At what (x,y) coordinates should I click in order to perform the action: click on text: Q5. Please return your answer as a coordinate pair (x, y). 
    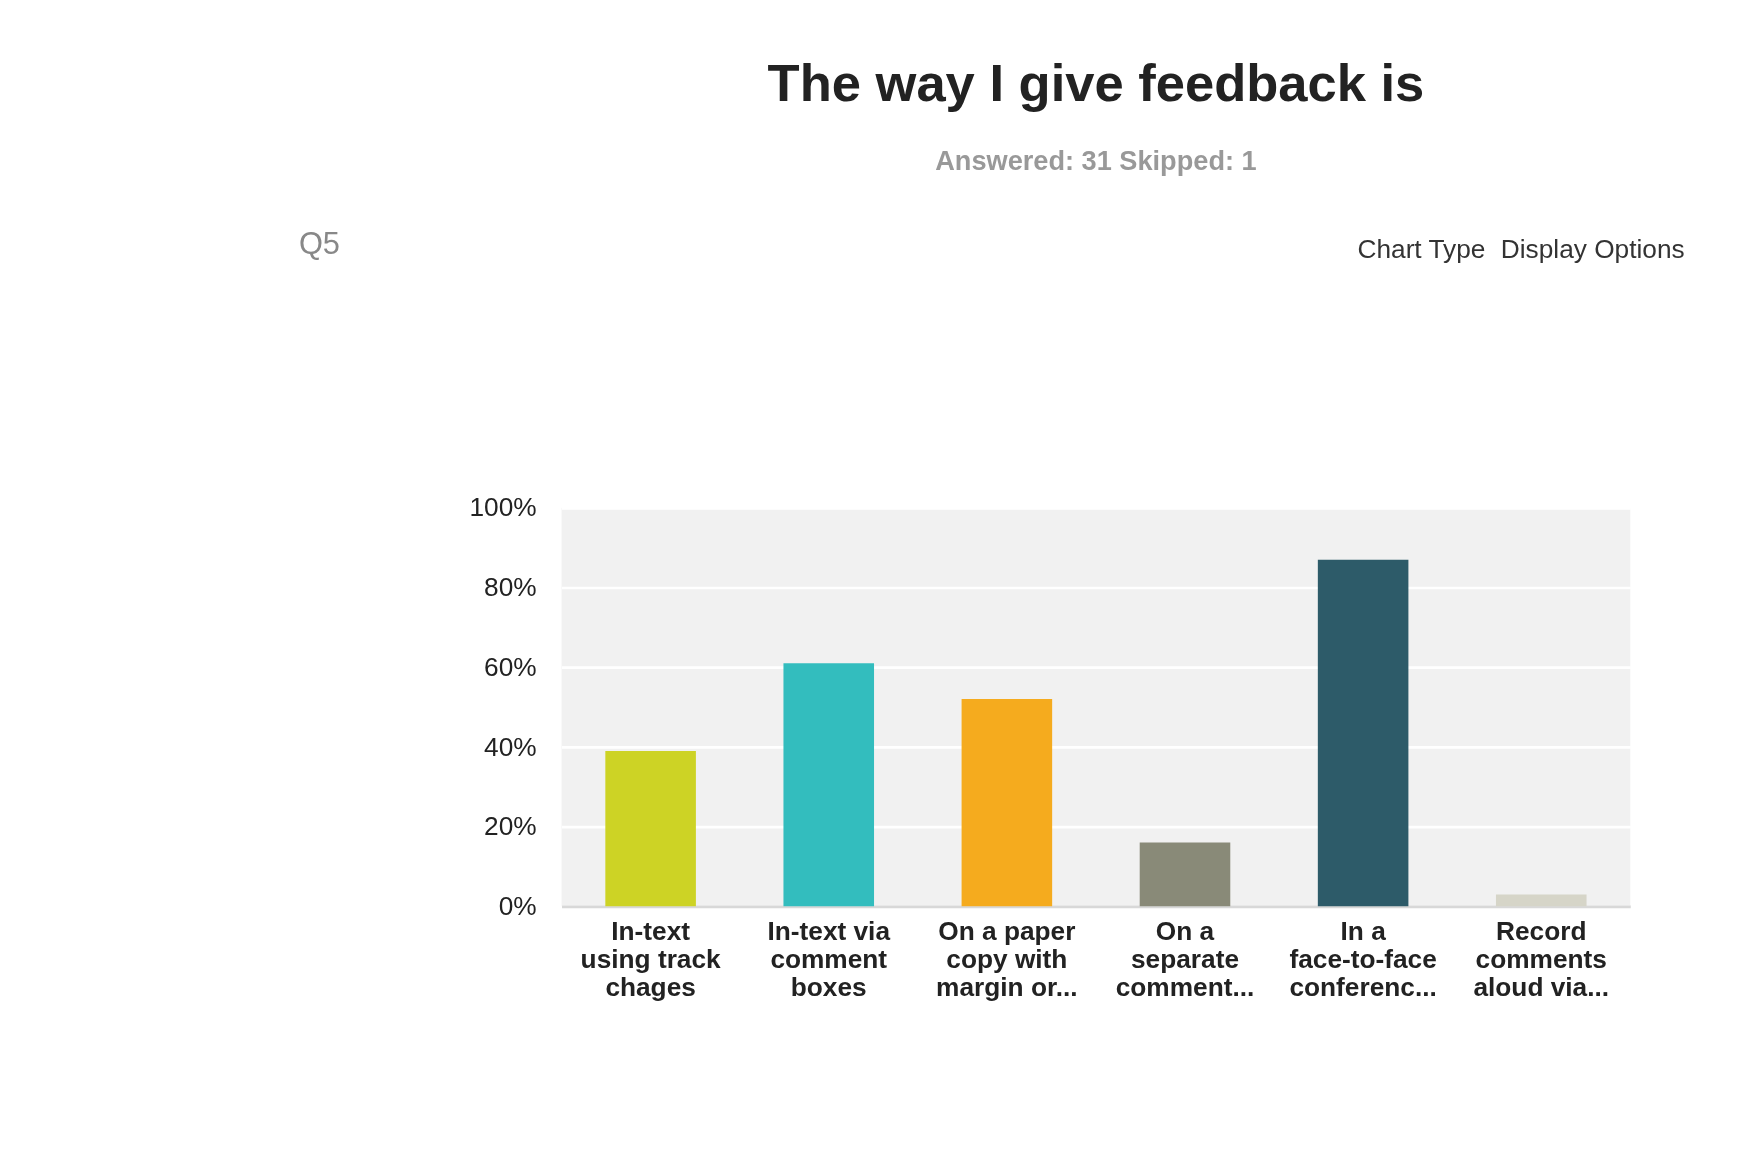
    Looking at the image, I should click on (319, 244).